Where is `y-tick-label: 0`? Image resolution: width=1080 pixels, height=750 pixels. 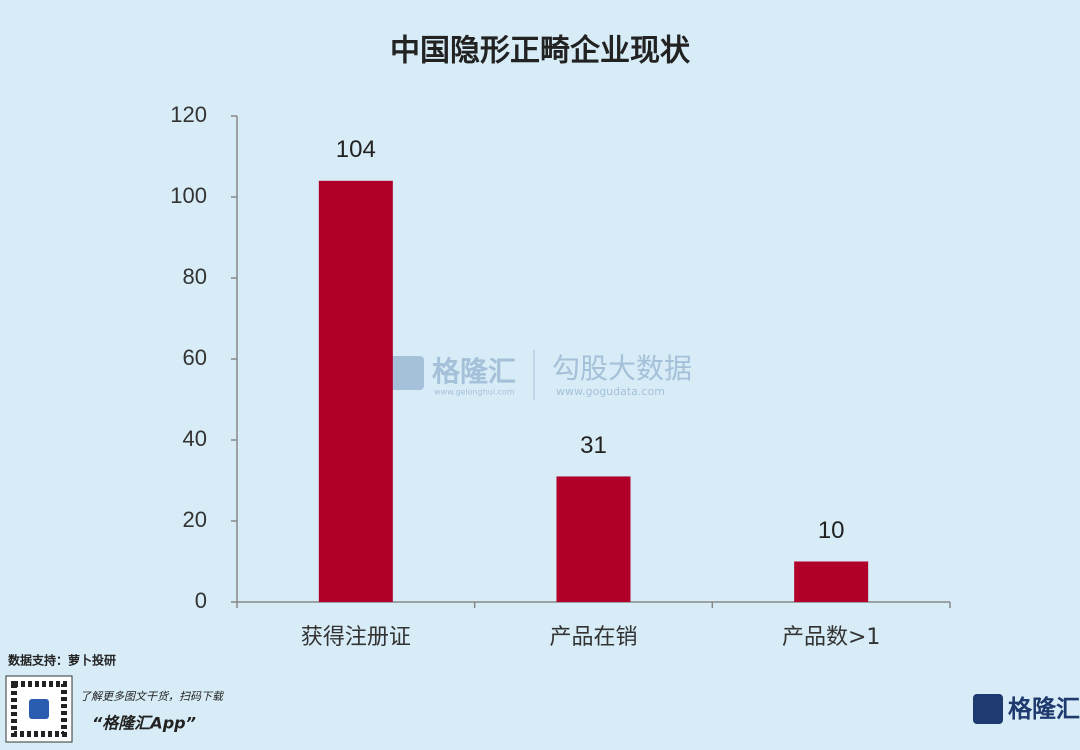 y-tick-label: 0 is located at coordinates (201, 600).